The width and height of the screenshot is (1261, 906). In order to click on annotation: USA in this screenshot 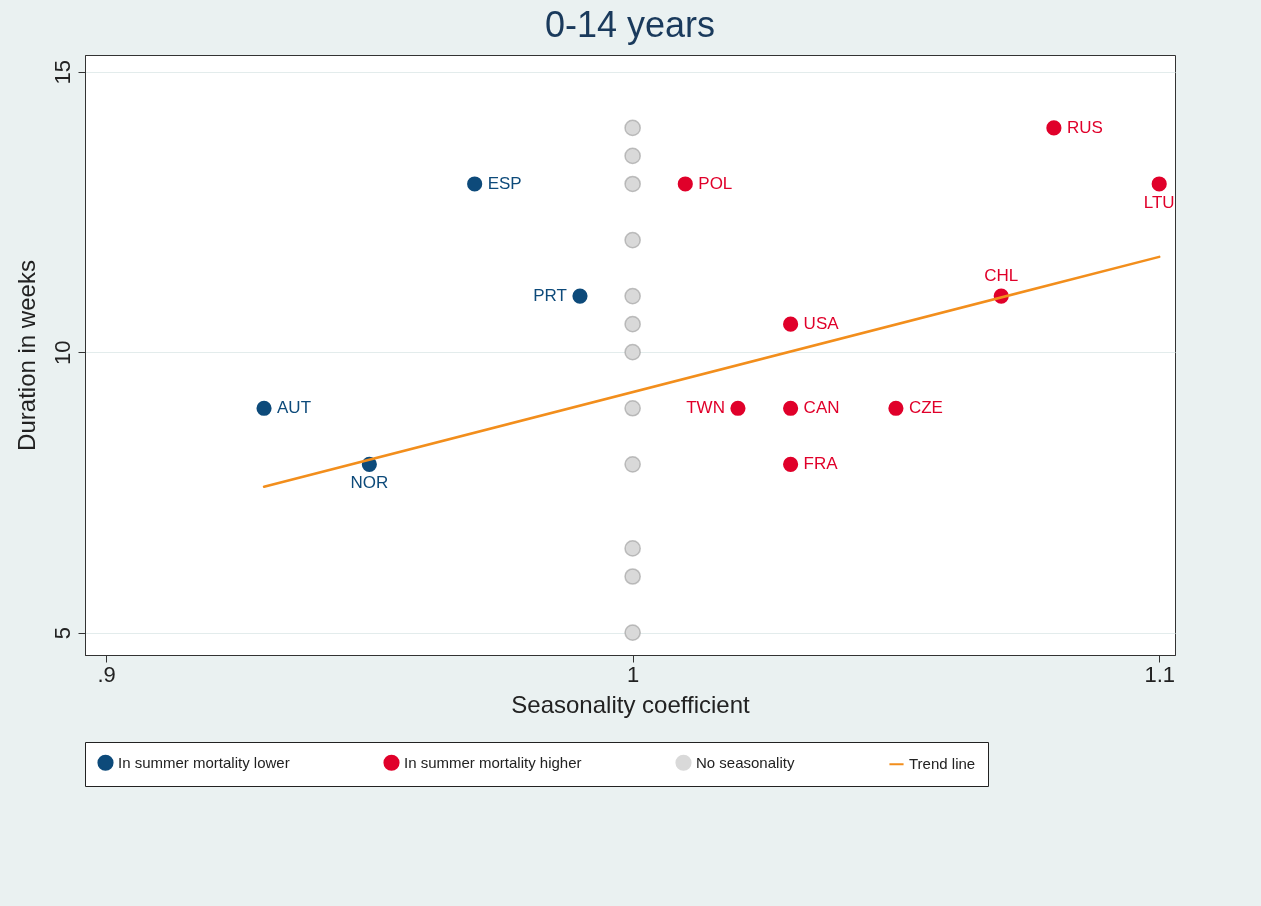, I will do `click(821, 324)`.